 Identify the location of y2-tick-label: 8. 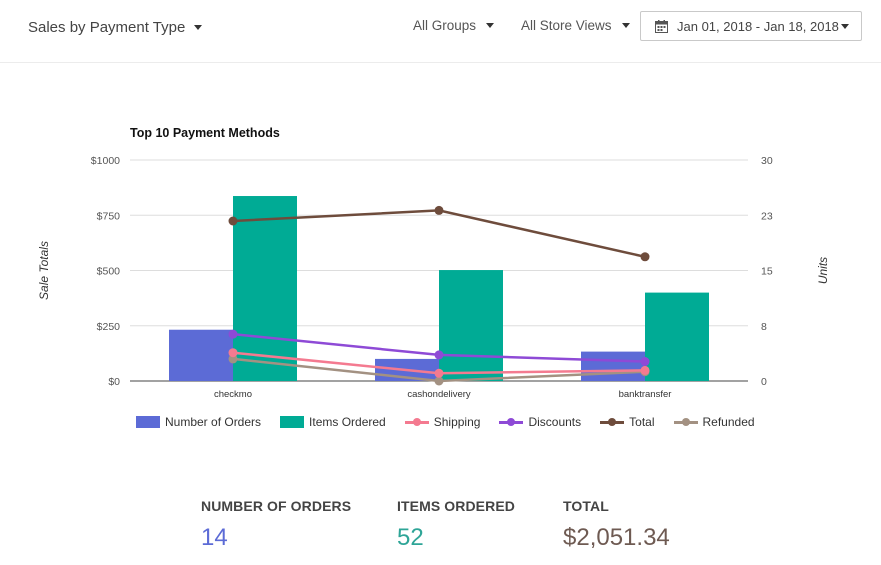
(764, 327).